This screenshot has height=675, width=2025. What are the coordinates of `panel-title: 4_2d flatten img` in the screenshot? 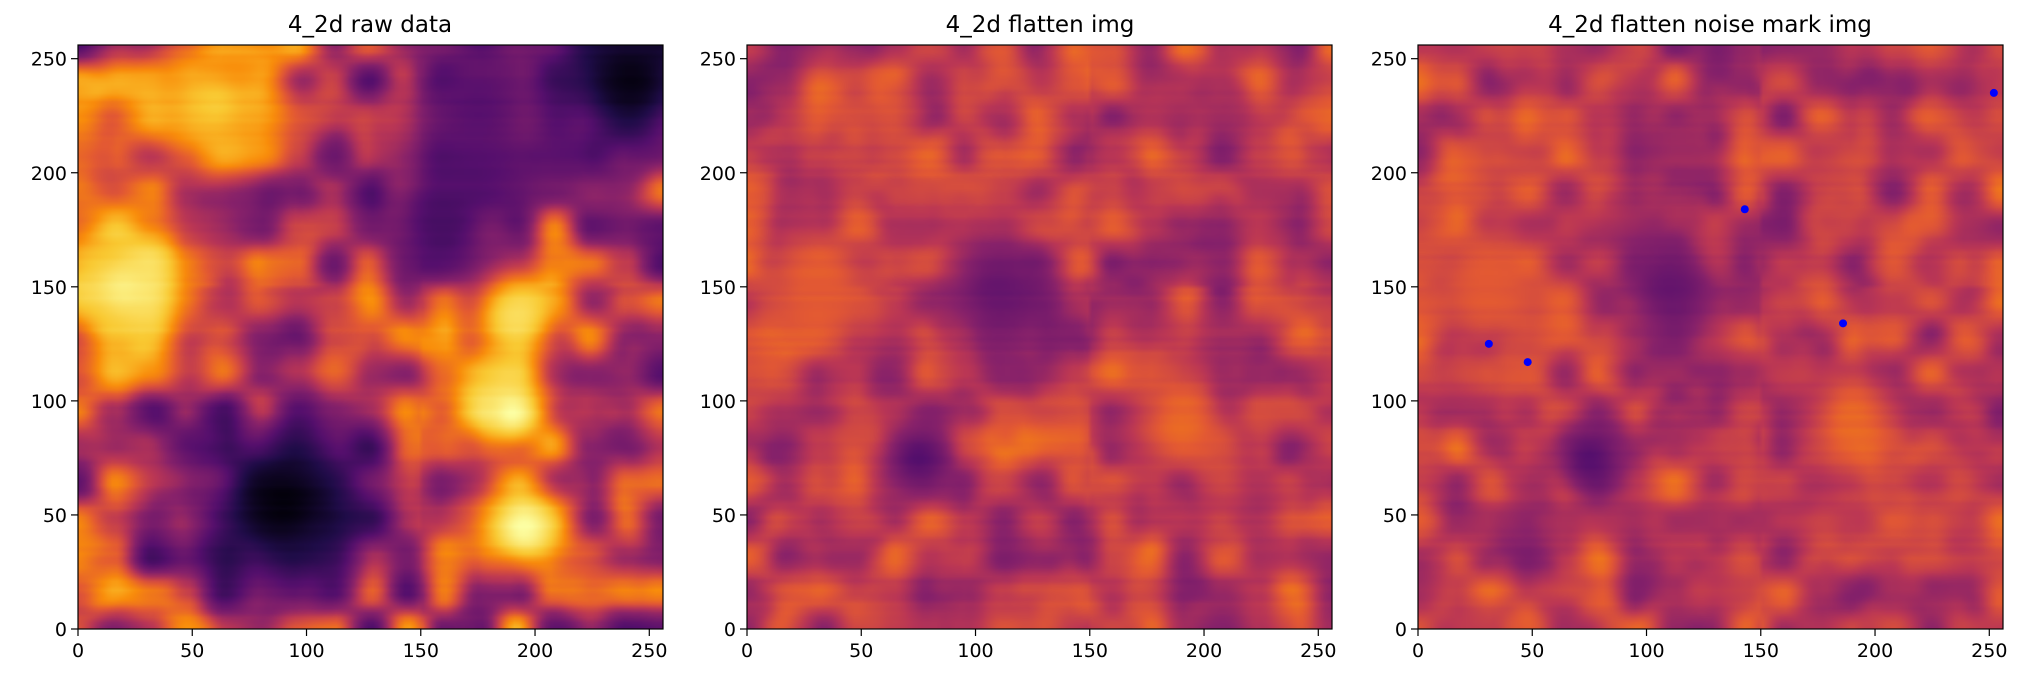 It's located at (1040, 25).